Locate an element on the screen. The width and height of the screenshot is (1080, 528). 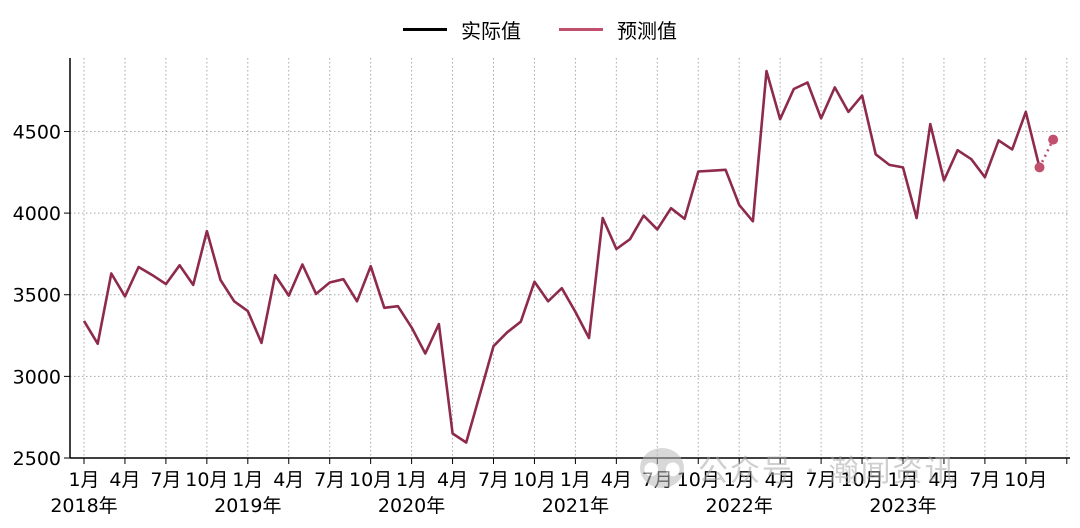
x-year-label: 2022年 is located at coordinates (739, 506).